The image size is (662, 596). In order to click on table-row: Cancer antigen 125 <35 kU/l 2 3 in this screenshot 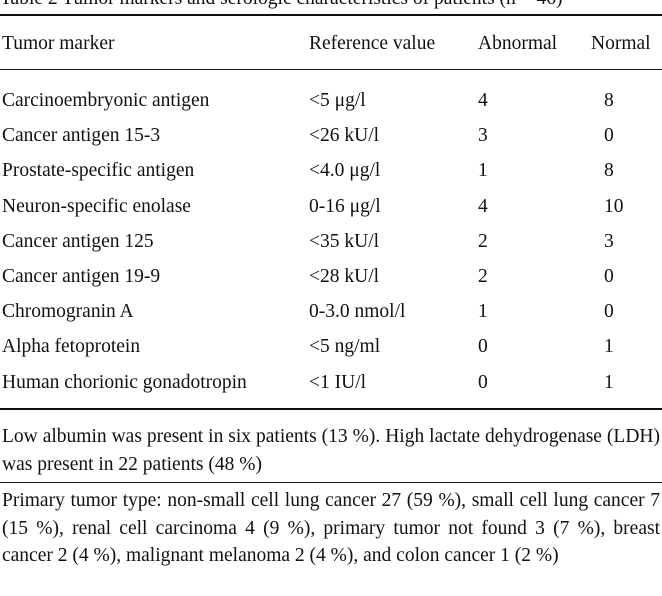, I will do `click(331, 241)`.